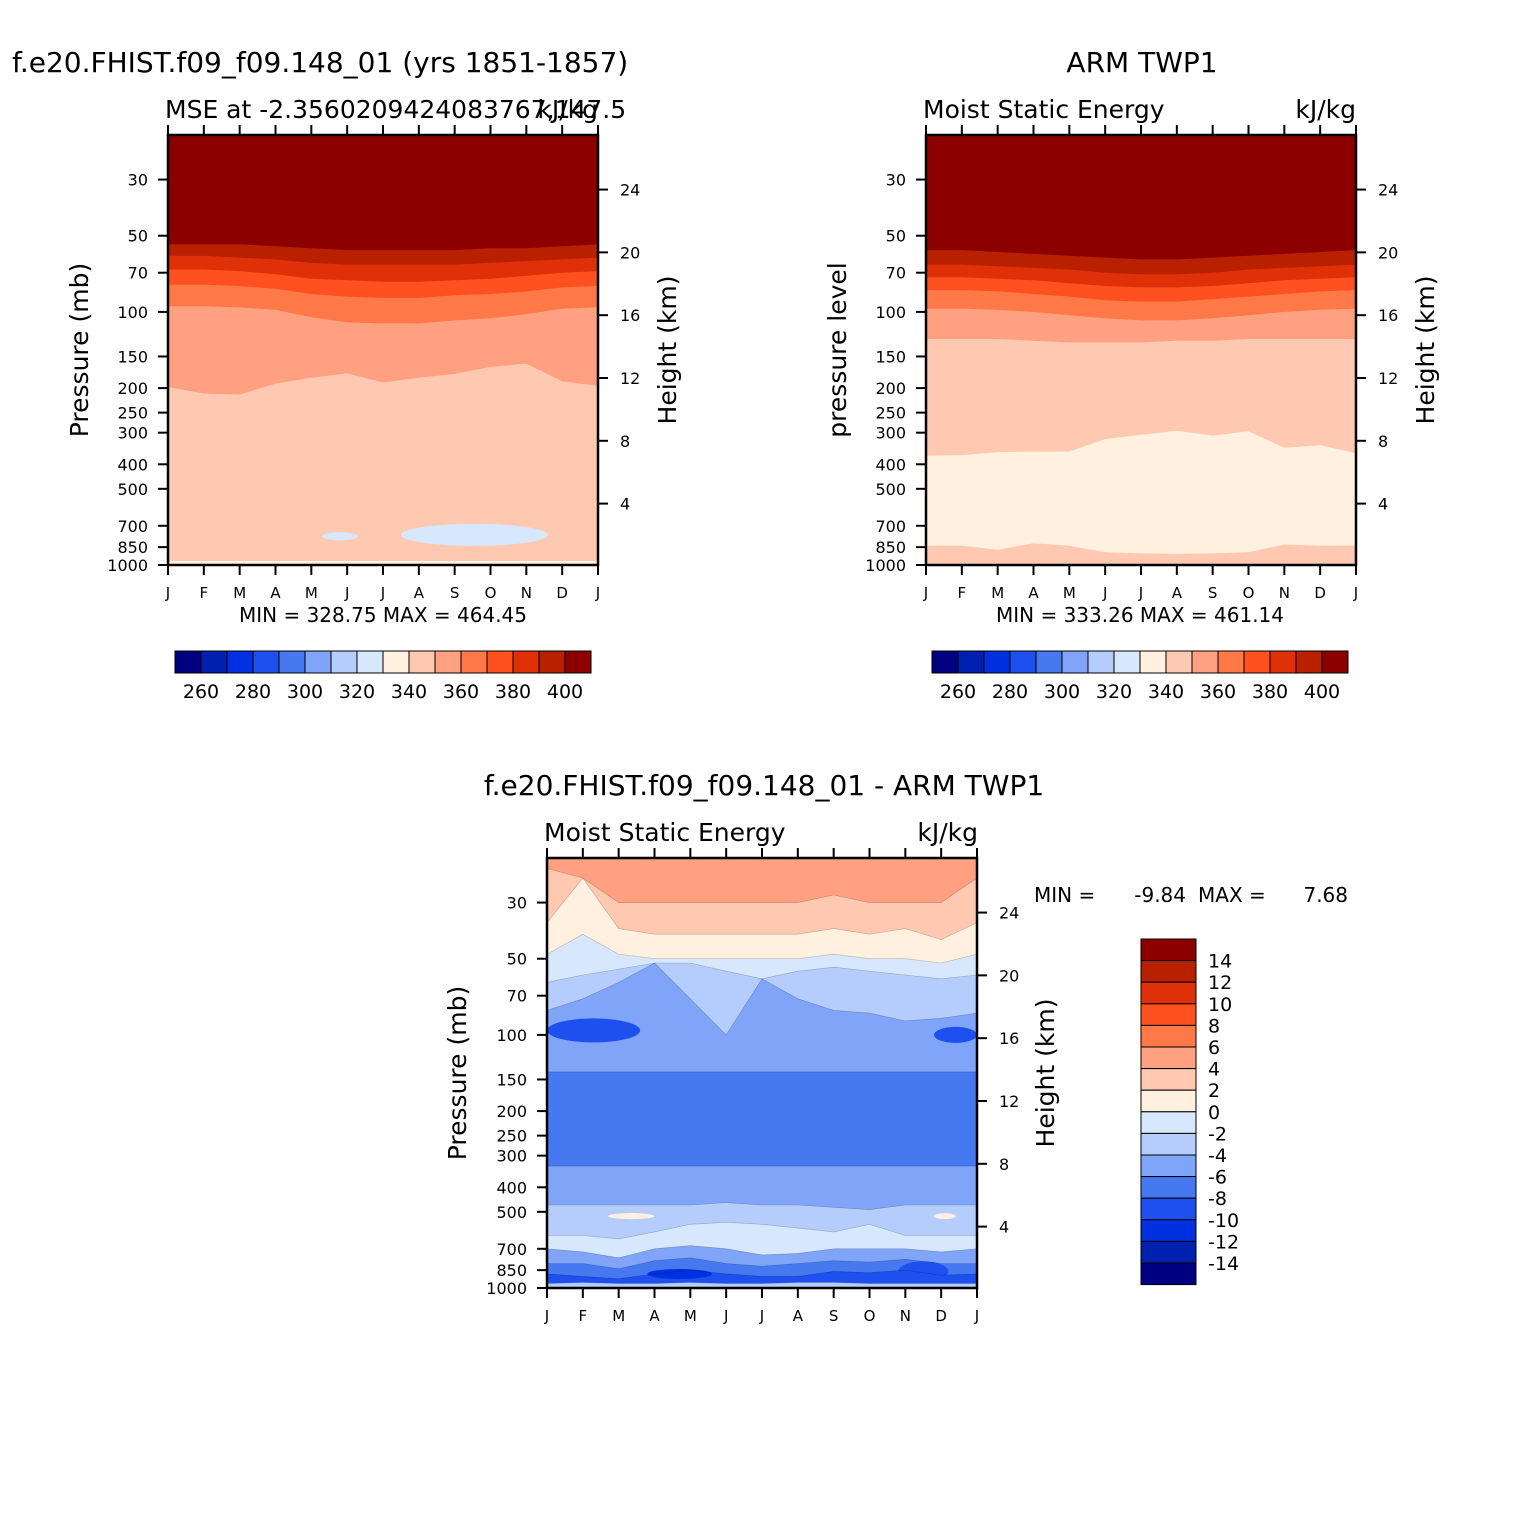 Image resolution: width=1524 pixels, height=1524 pixels. Describe the element at coordinates (1320, 593) in the screenshot. I see `x-tick-label-obs: D` at that location.